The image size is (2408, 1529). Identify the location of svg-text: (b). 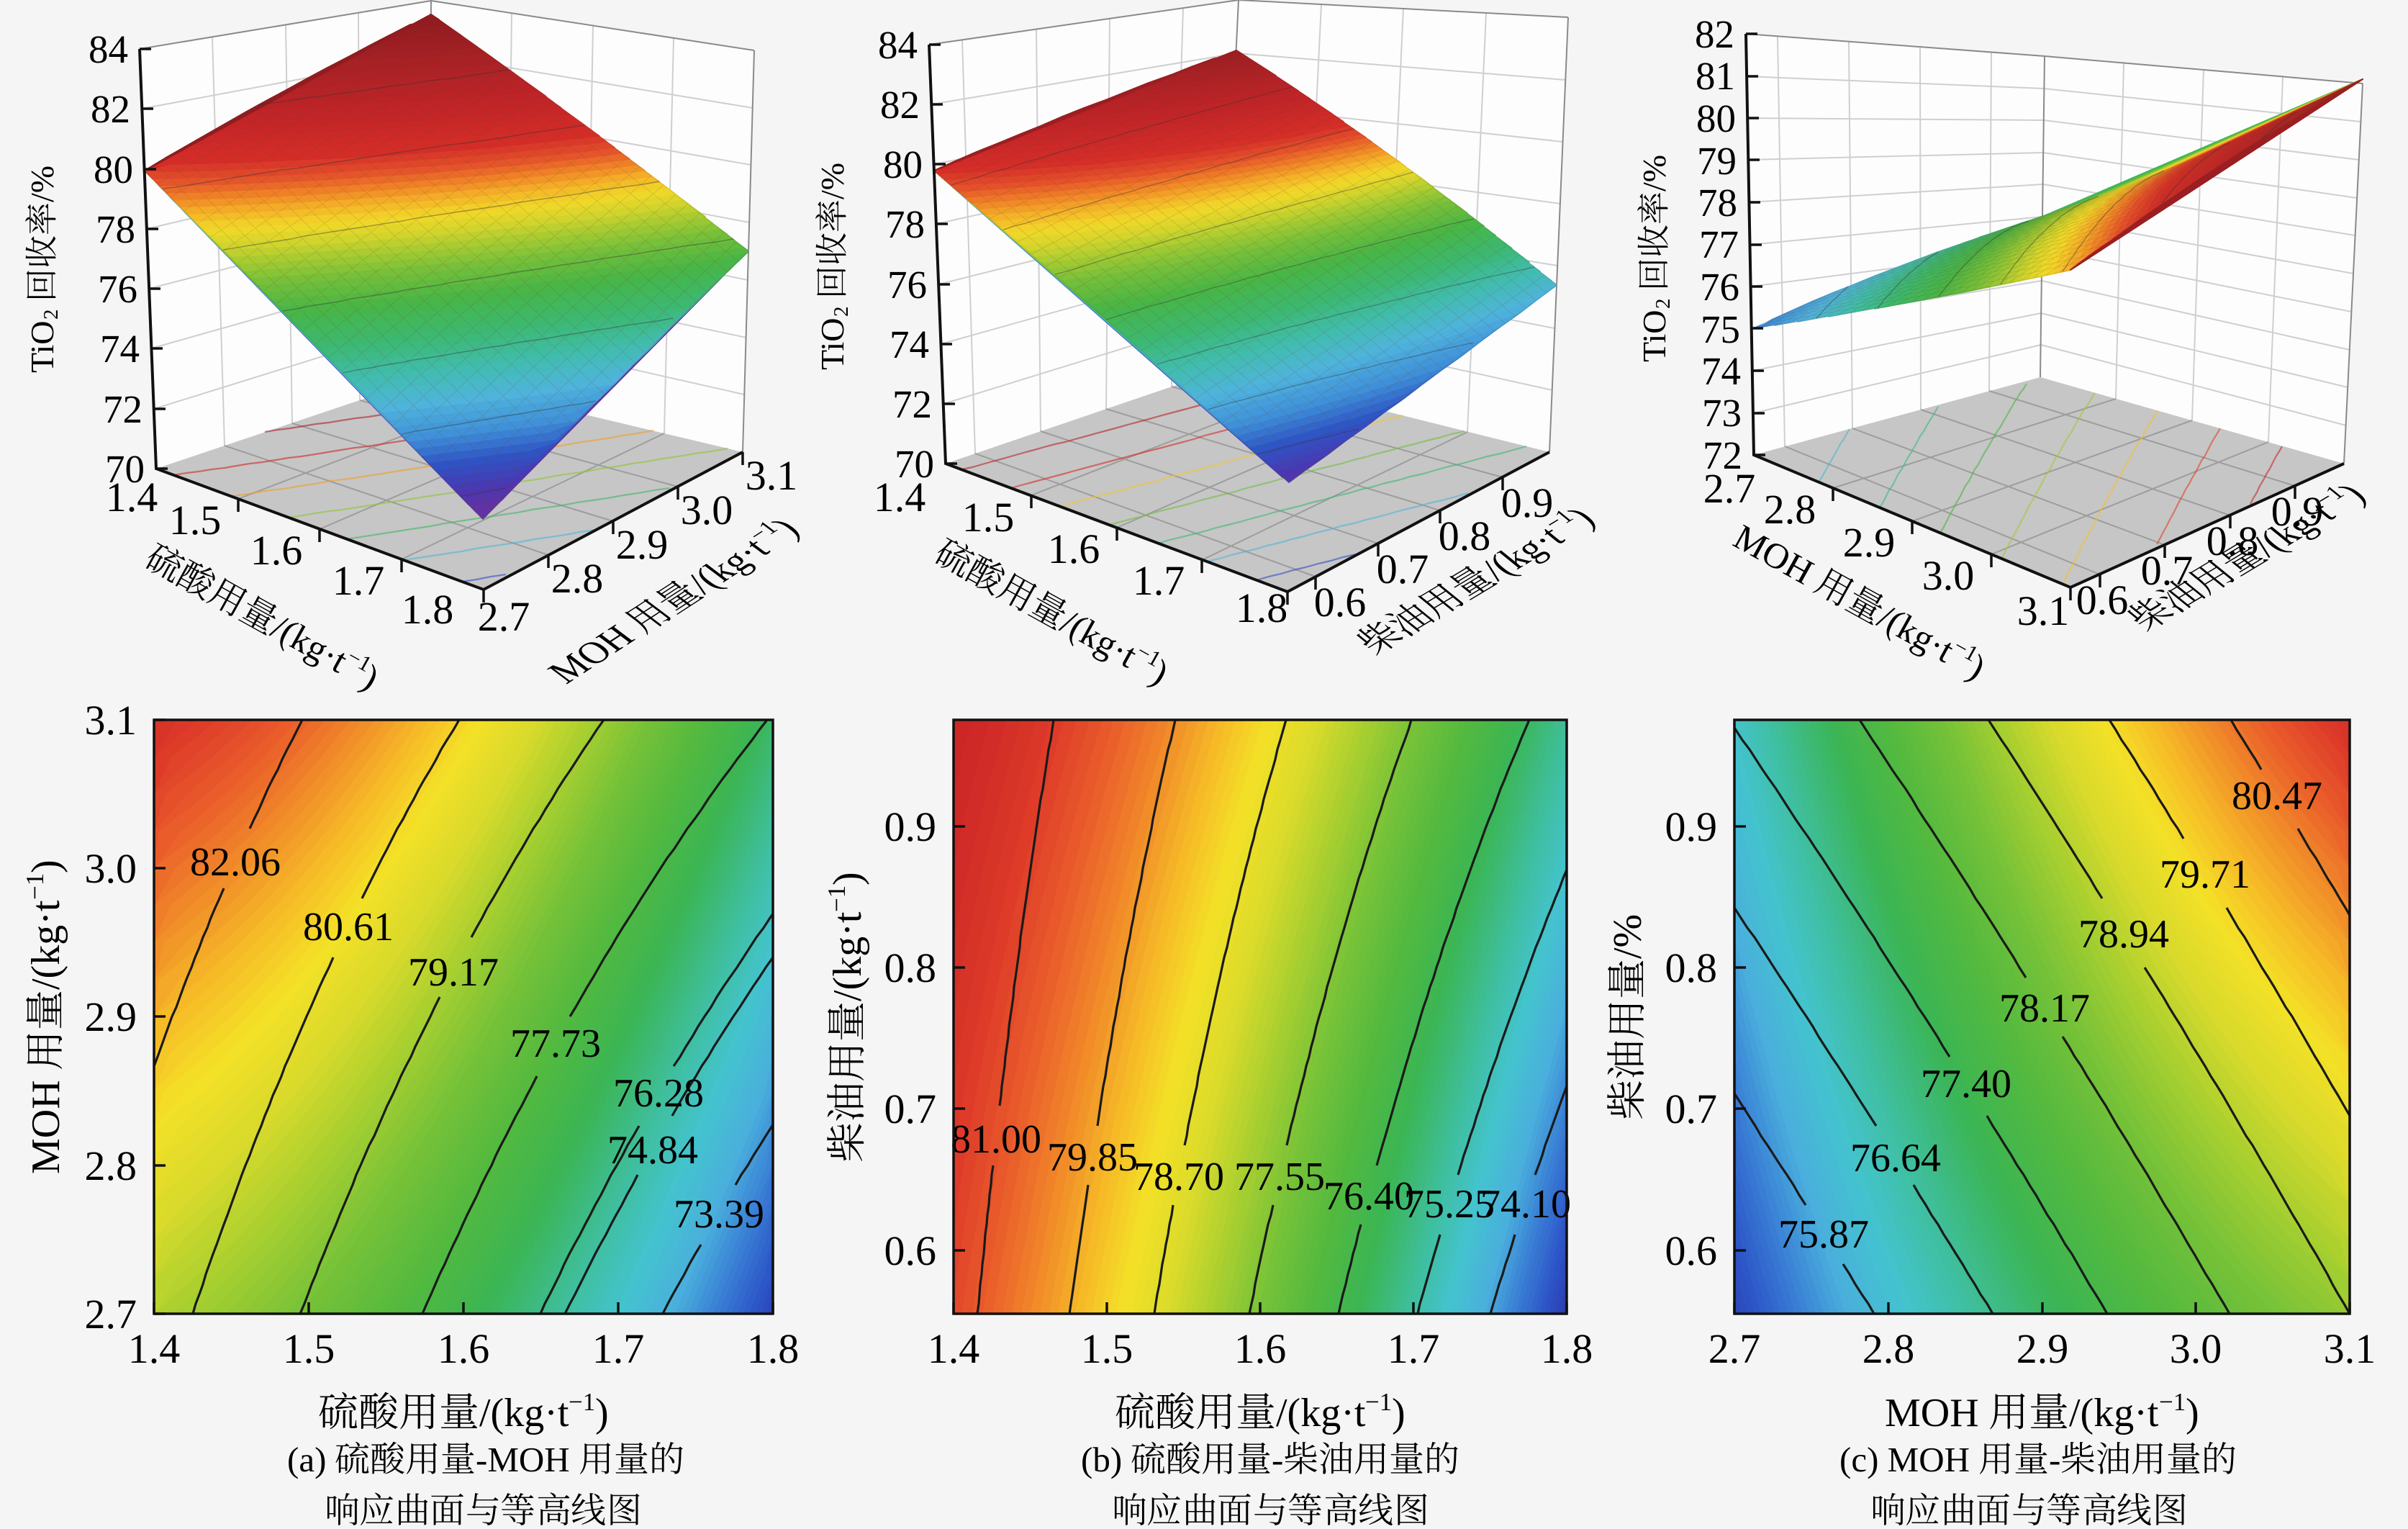
(1101, 1459).